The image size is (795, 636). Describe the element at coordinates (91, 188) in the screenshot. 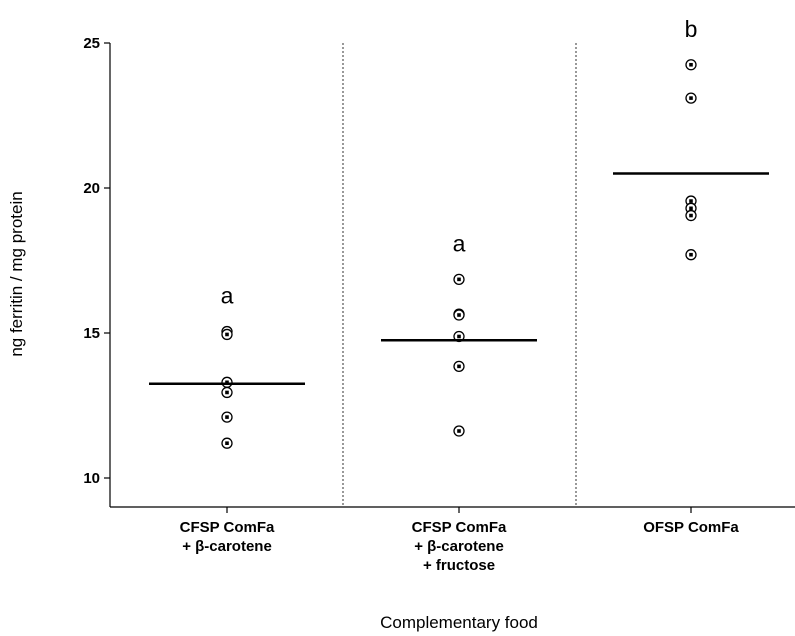

I see `y-tick-label: 20` at that location.